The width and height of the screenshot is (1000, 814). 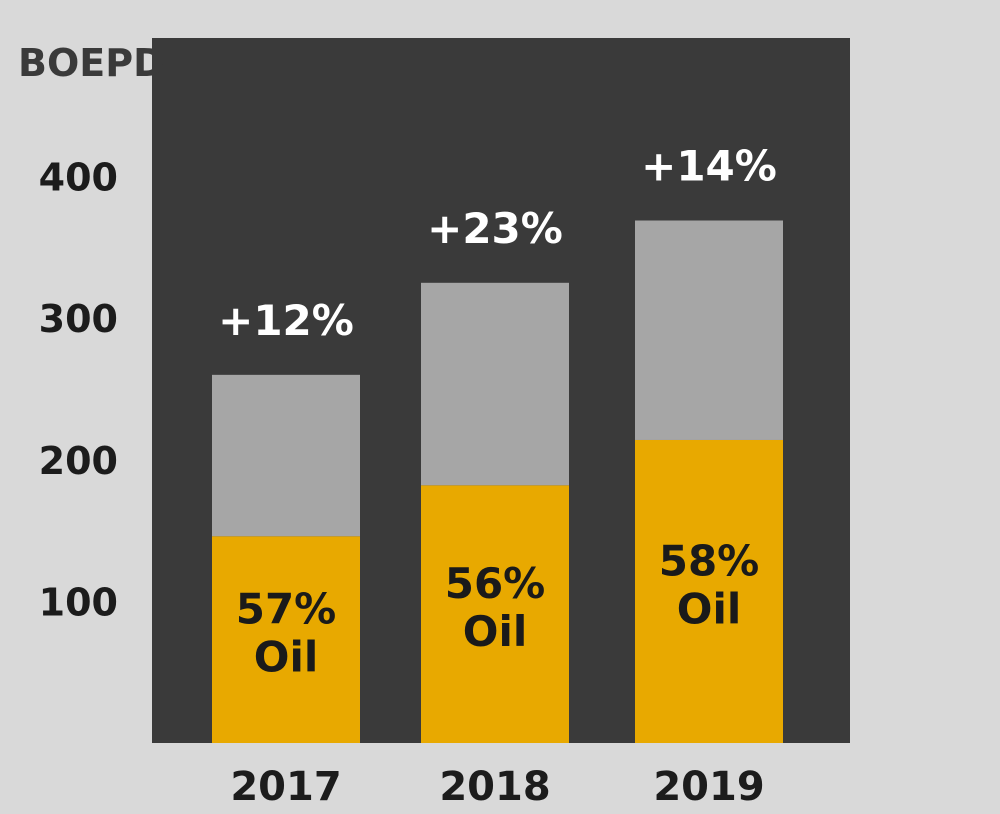 I want to click on y-tick-label: 300, so click(x=78, y=319).